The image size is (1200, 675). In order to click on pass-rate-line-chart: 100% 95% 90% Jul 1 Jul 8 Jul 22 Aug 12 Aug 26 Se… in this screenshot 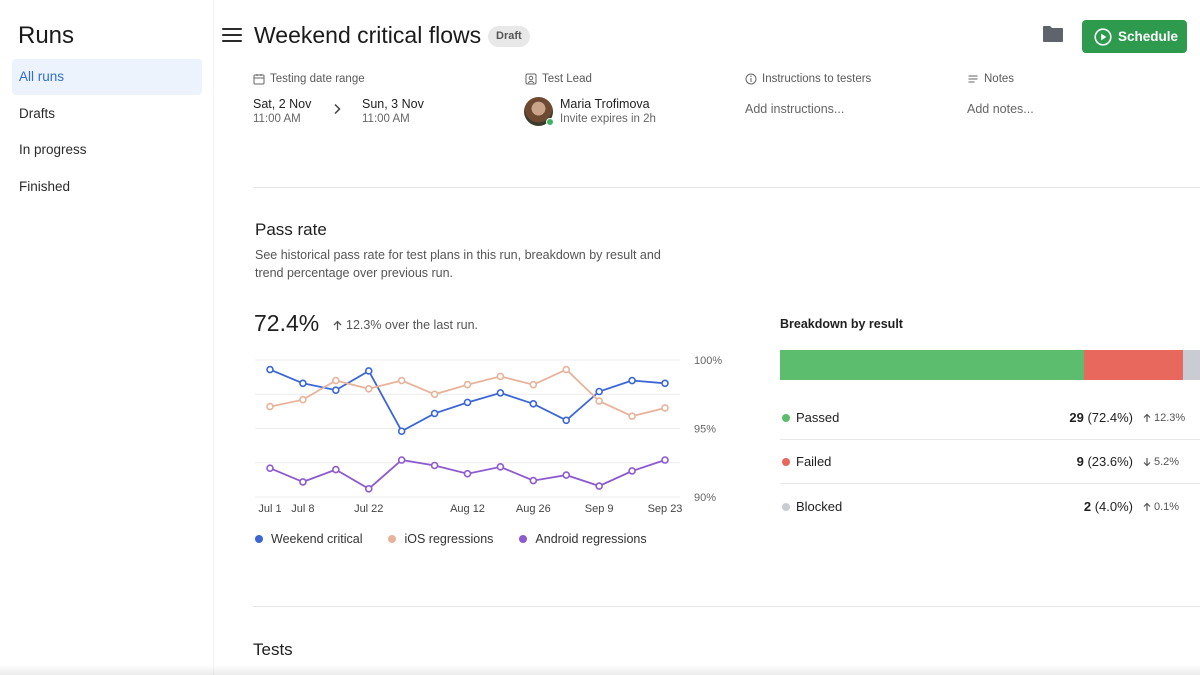, I will do `click(488, 435)`.